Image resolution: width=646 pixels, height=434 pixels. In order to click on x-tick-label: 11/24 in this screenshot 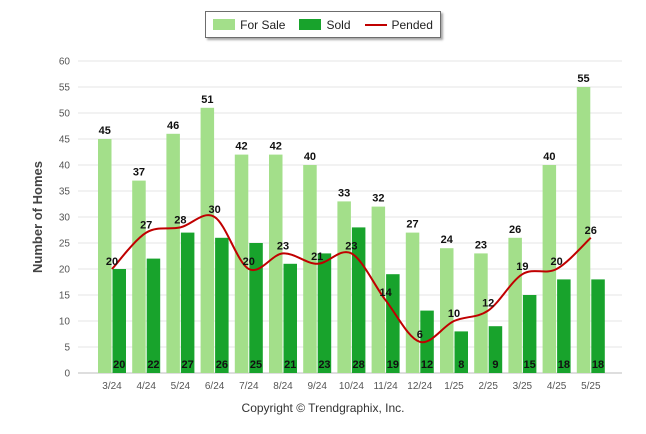, I will do `click(385, 386)`.